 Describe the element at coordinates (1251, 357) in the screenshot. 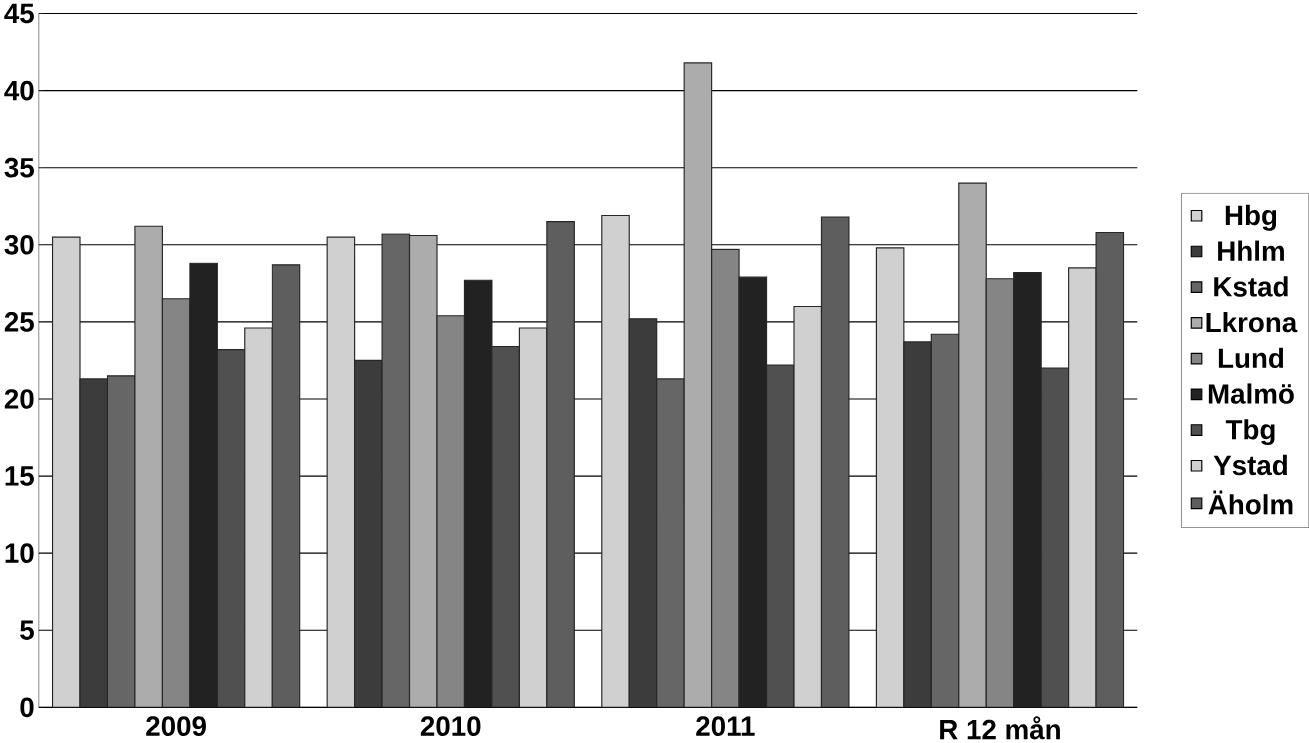

I see `legend-label: Lund` at that location.